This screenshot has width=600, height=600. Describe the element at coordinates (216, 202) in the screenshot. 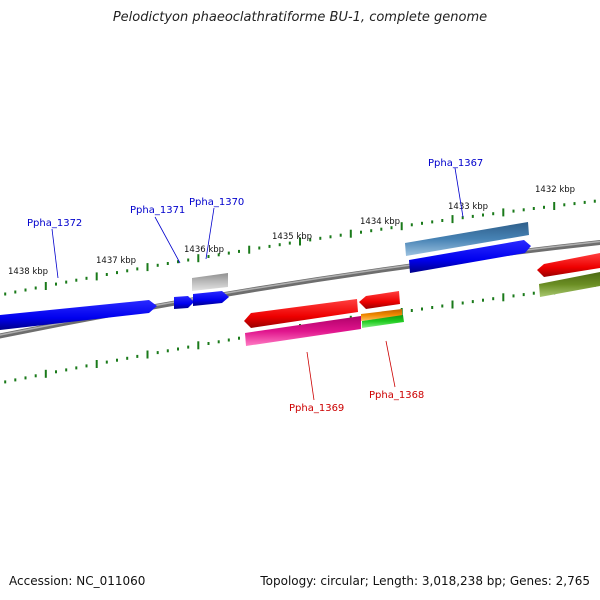

I see `gene-label-ppha-1370: Ppha_1370` at that location.